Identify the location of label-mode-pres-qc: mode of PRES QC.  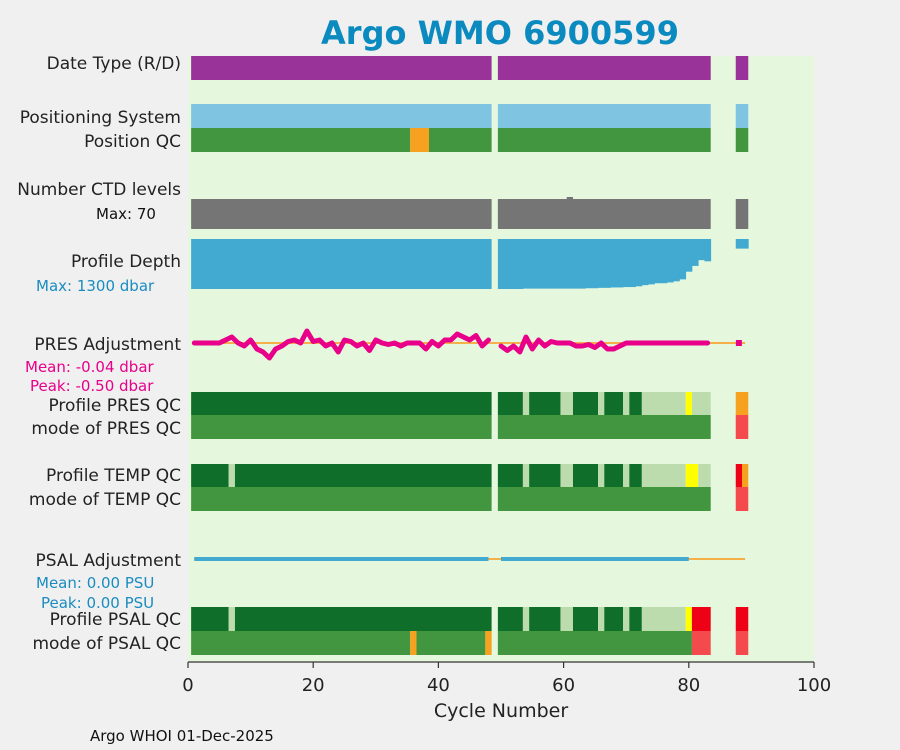
(106, 429).